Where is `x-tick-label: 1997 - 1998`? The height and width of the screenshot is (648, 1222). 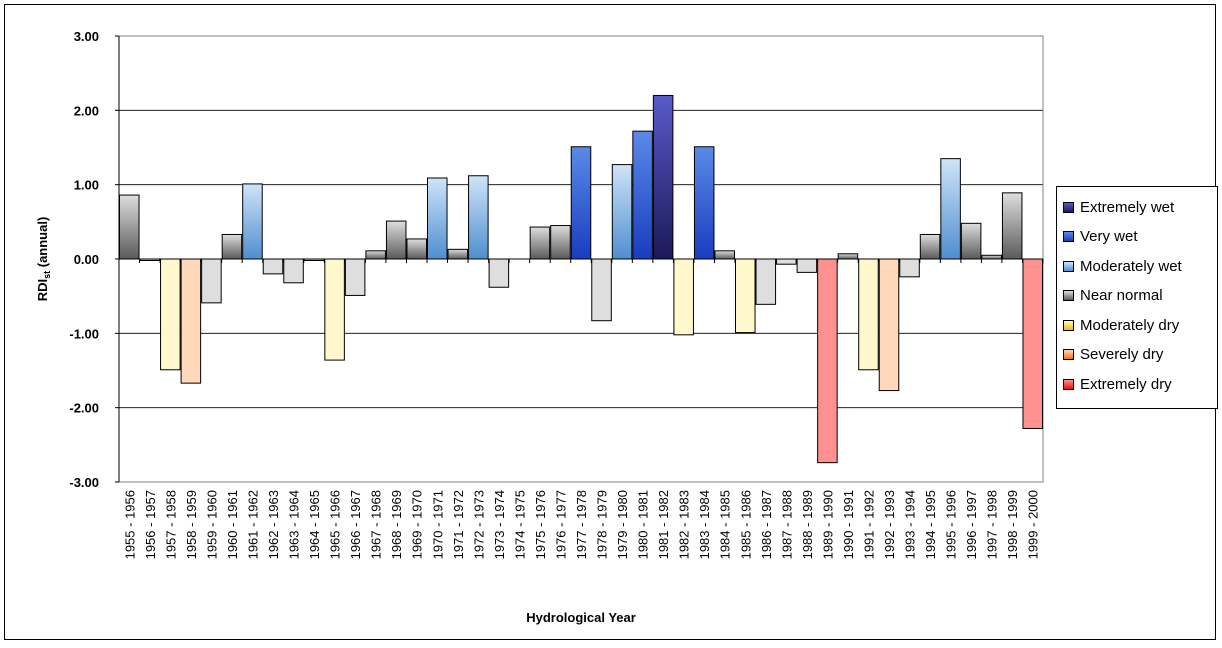
x-tick-label: 1997 - 1998 is located at coordinates (992, 524).